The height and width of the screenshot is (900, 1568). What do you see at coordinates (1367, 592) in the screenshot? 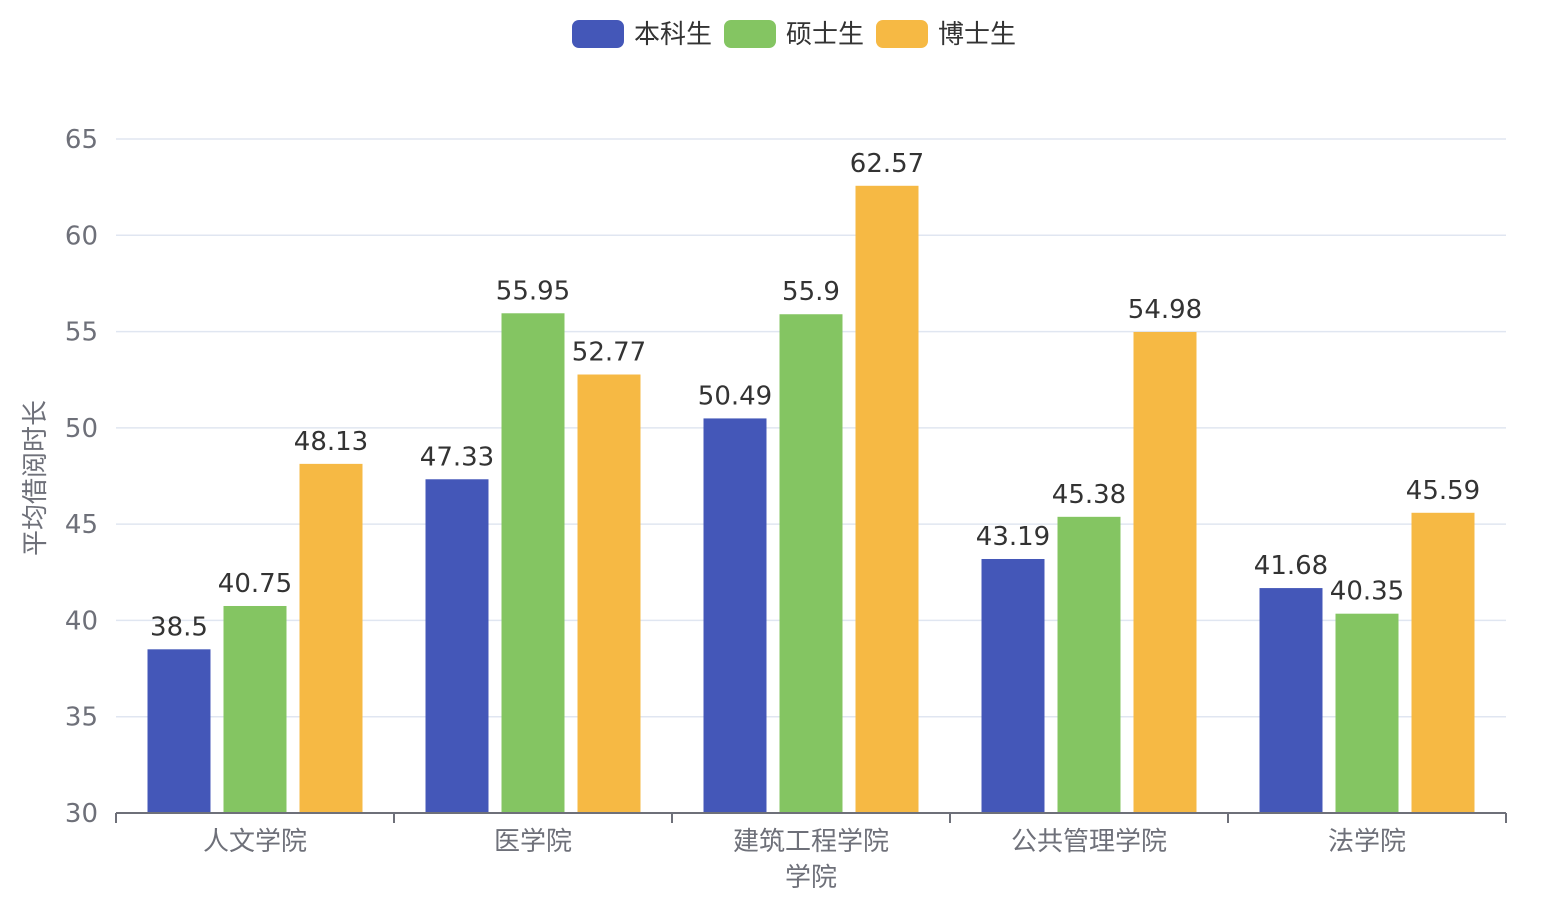
I see `bar-value-label: 40.35` at bounding box center [1367, 592].